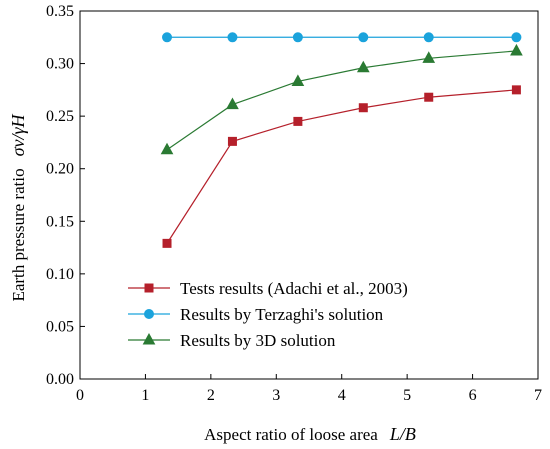  What do you see at coordinates (80, 395) in the screenshot?
I see `x-tick-label: 0` at bounding box center [80, 395].